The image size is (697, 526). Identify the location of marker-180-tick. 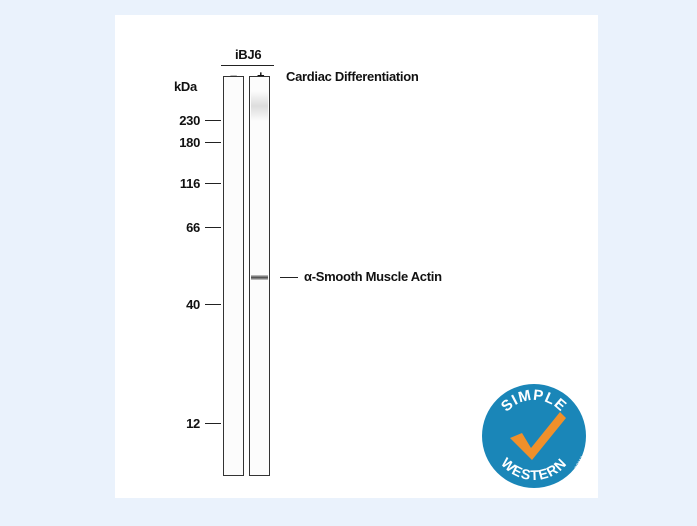
(213, 142).